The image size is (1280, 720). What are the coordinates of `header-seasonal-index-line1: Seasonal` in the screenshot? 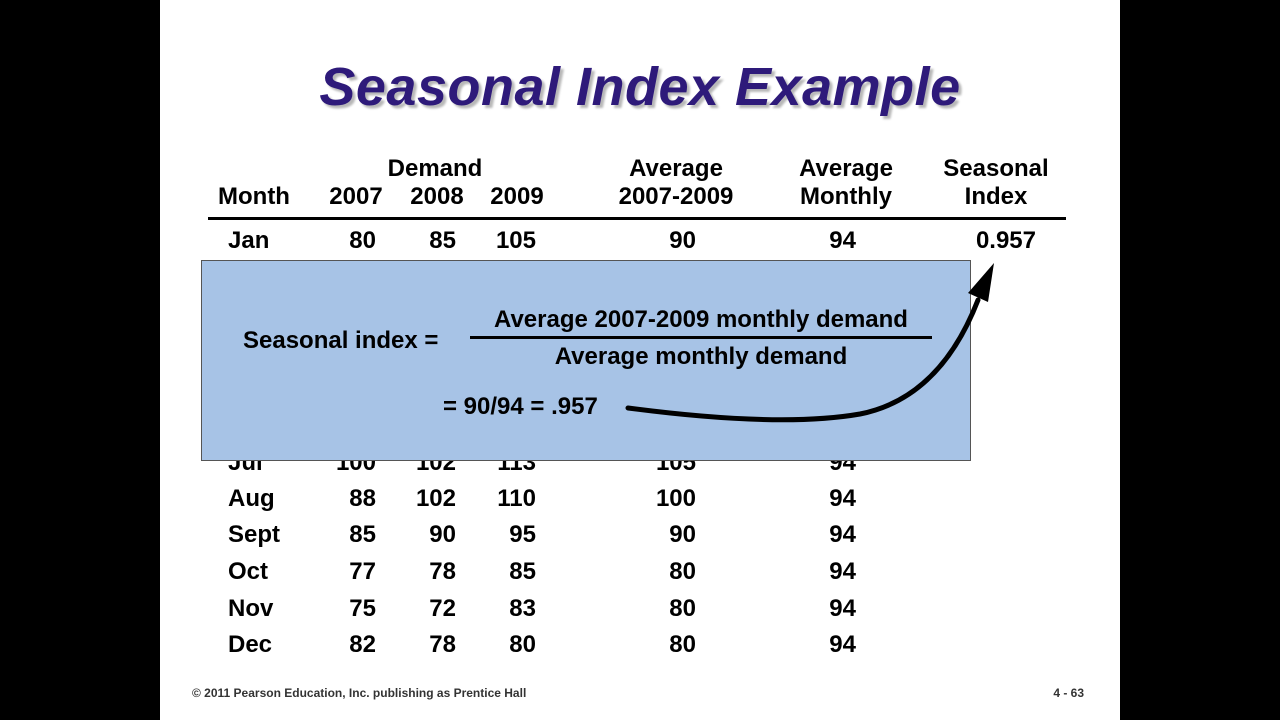 It's located at (996, 168).